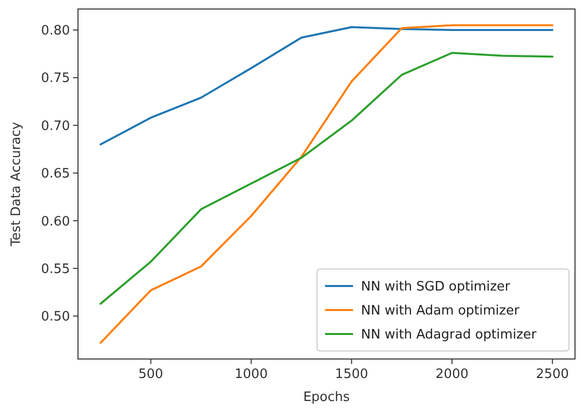 Image resolution: width=583 pixels, height=409 pixels. What do you see at coordinates (449, 335) in the screenshot?
I see `legend-label: NN with Adagrad optimizer` at bounding box center [449, 335].